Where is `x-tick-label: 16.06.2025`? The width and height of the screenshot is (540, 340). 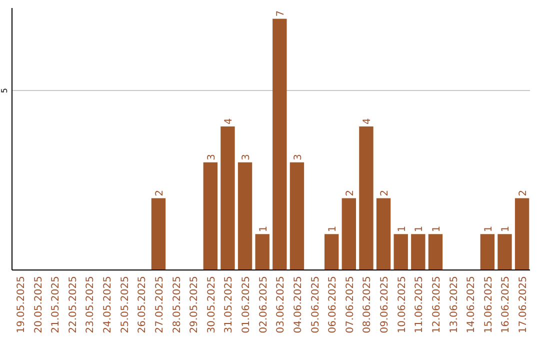
x-tick-label: 16.06.2025 is located at coordinates (506, 305).